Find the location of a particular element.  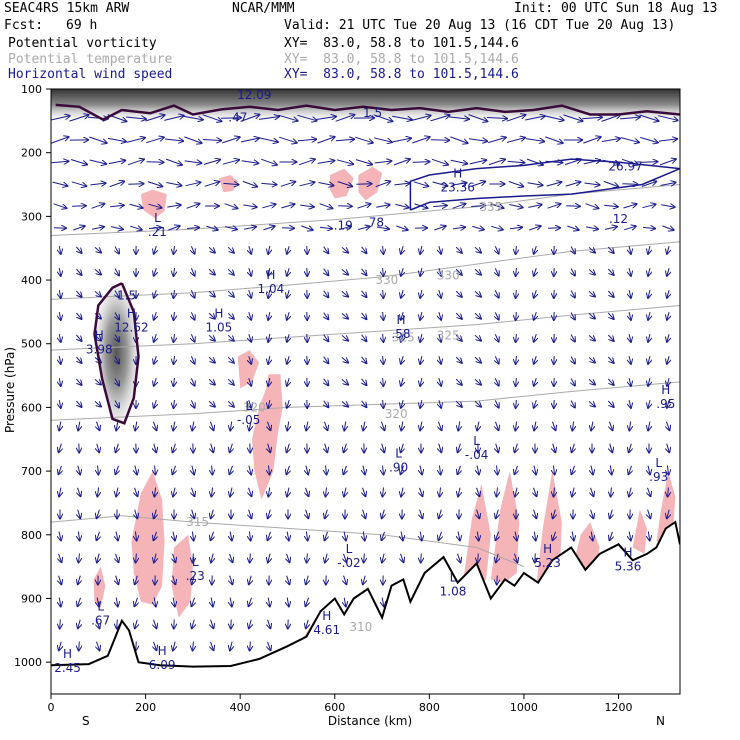

extremum-value: 1.04 is located at coordinates (271, 289).